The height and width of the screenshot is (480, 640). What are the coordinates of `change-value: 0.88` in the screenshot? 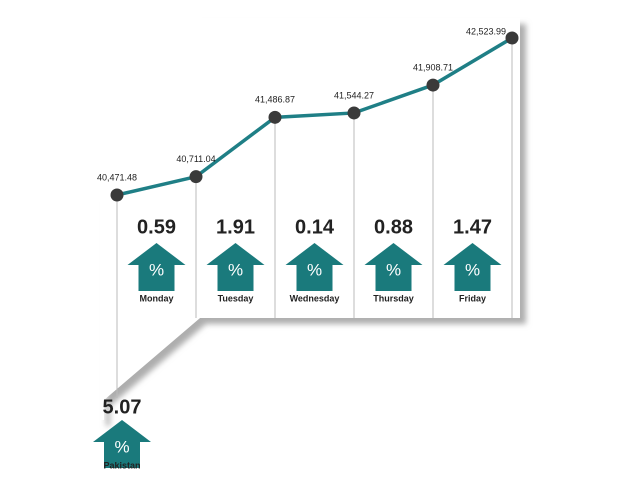 It's located at (393, 227).